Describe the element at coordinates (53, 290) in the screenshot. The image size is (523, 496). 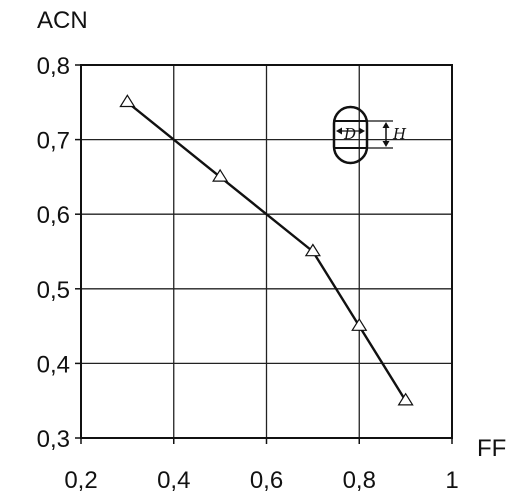
I see `y-tick-label: 0,5` at that location.